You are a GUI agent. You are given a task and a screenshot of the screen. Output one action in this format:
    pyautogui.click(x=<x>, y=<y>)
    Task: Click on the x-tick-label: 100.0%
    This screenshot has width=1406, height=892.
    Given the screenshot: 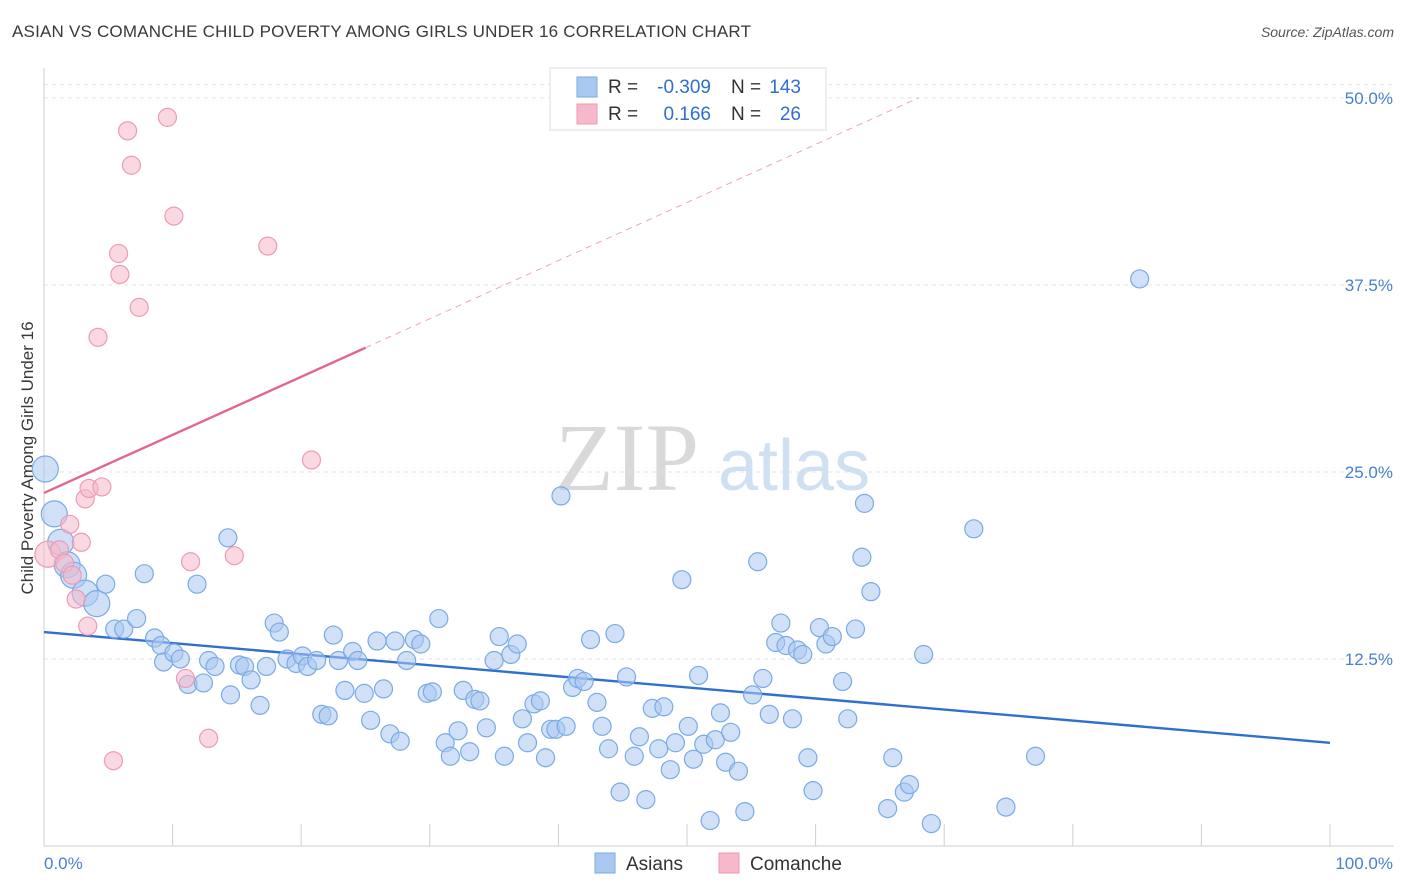 What is the action you would take?
    pyautogui.click(x=1364, y=863)
    